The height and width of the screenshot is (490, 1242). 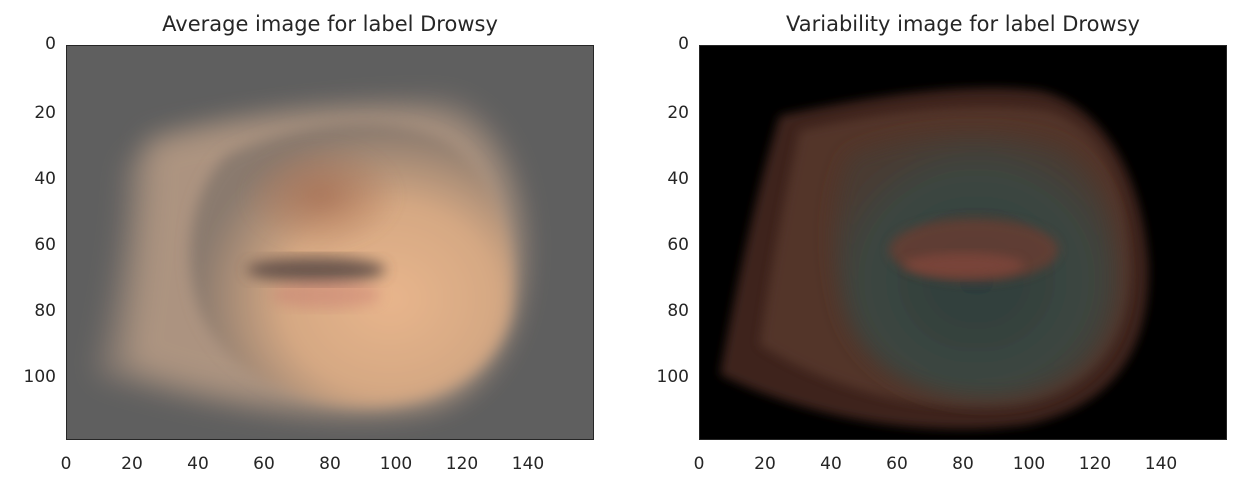 What do you see at coordinates (330, 24) in the screenshot?
I see `average-image-title: Average image for label Drowsy` at bounding box center [330, 24].